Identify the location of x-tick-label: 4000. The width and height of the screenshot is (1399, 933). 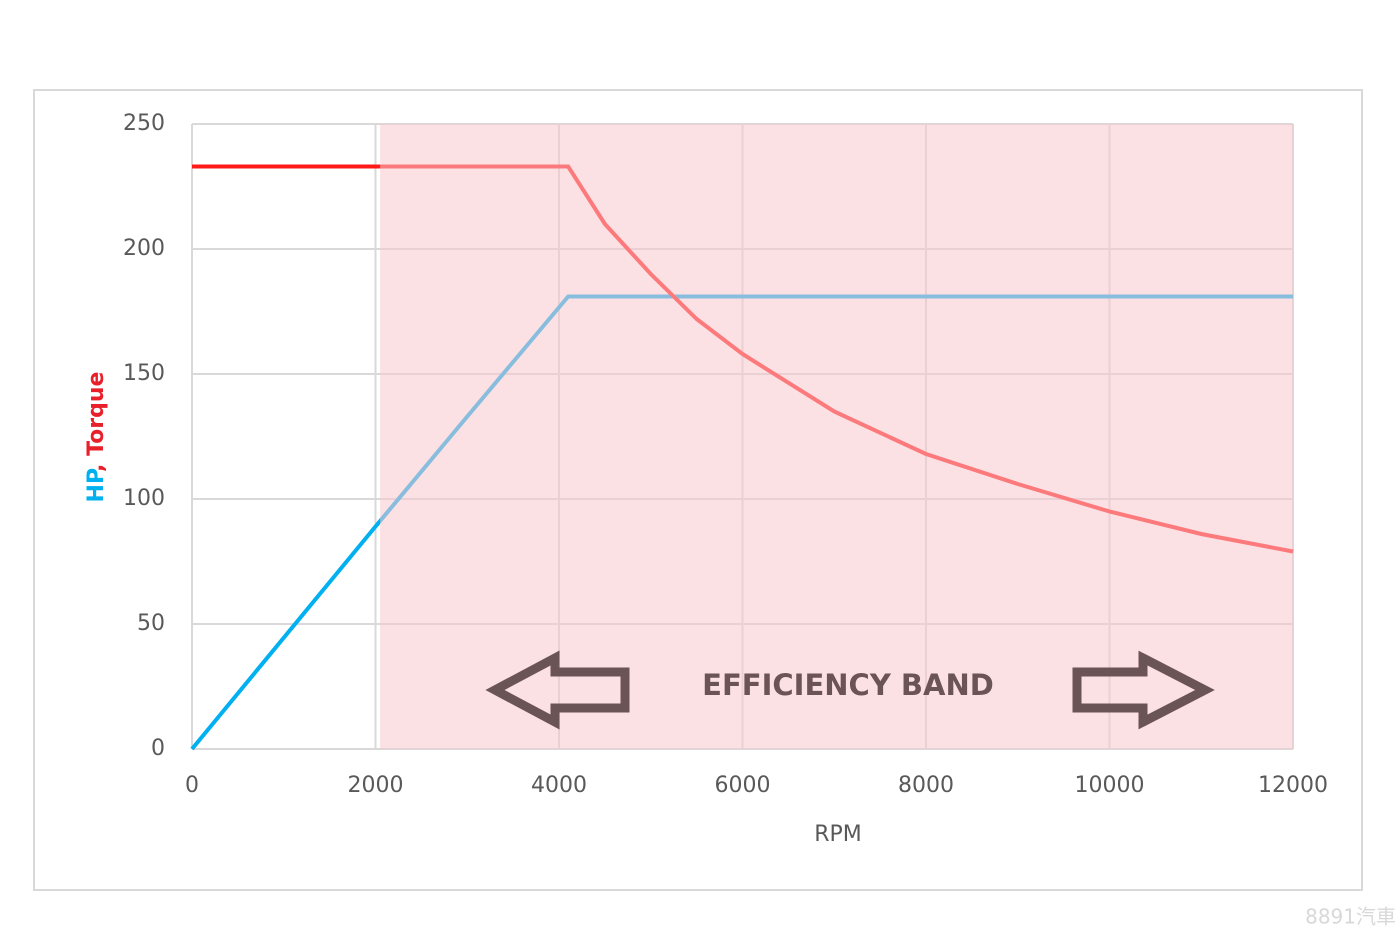
(559, 785).